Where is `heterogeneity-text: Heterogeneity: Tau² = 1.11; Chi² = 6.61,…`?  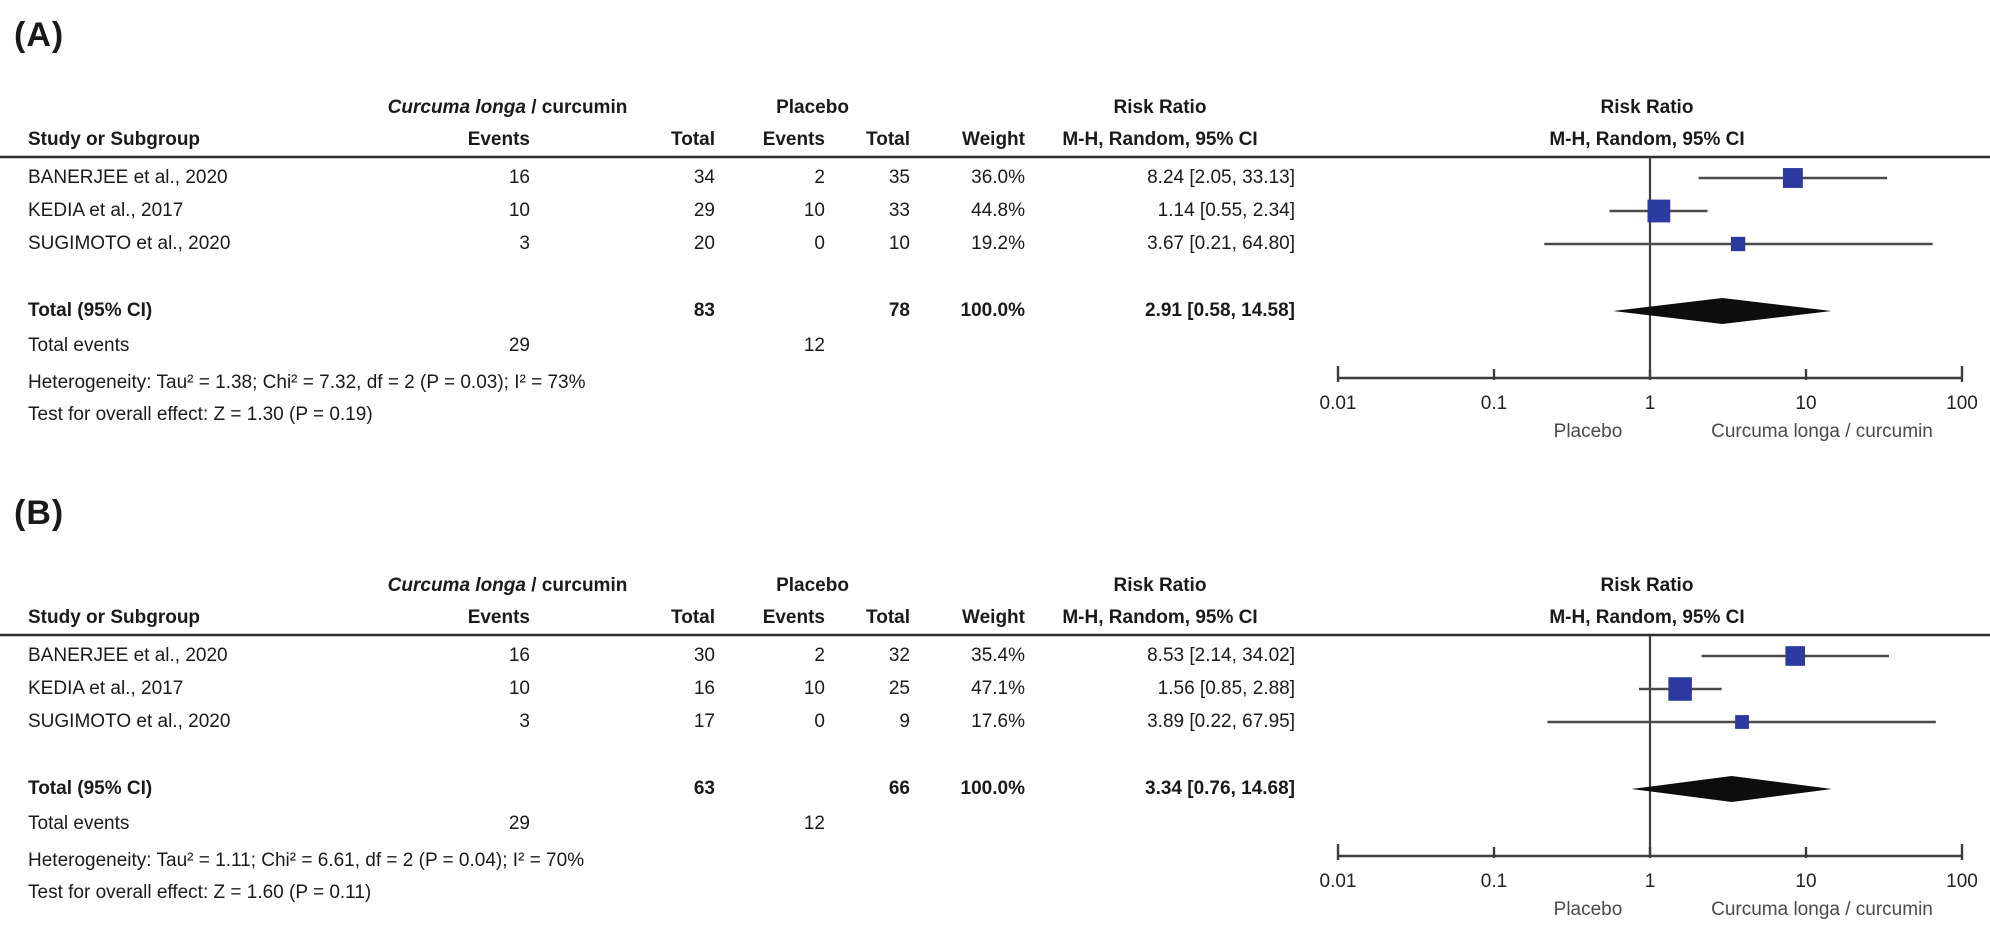 heterogeneity-text: Heterogeneity: Tau² = 1.11; Chi² = 6.61,… is located at coordinates (306, 860).